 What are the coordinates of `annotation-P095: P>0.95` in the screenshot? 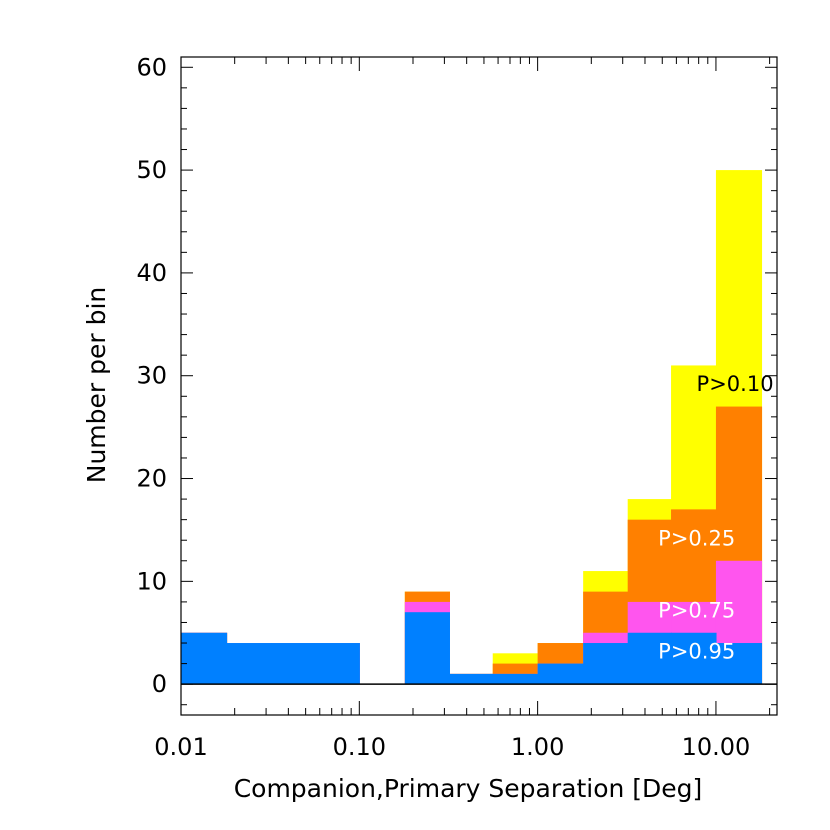 It's located at (696, 651).